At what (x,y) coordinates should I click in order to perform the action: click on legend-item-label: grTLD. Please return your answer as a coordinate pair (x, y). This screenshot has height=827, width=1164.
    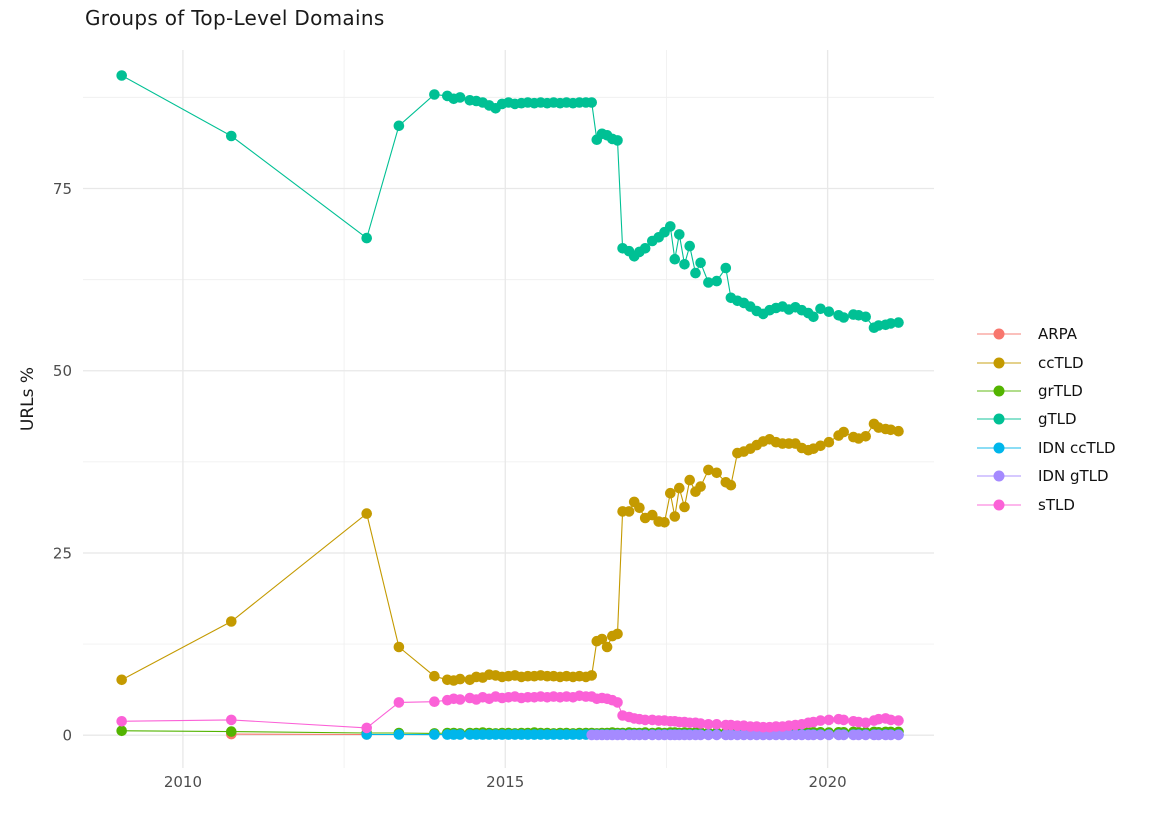
    Looking at the image, I should click on (1060, 390).